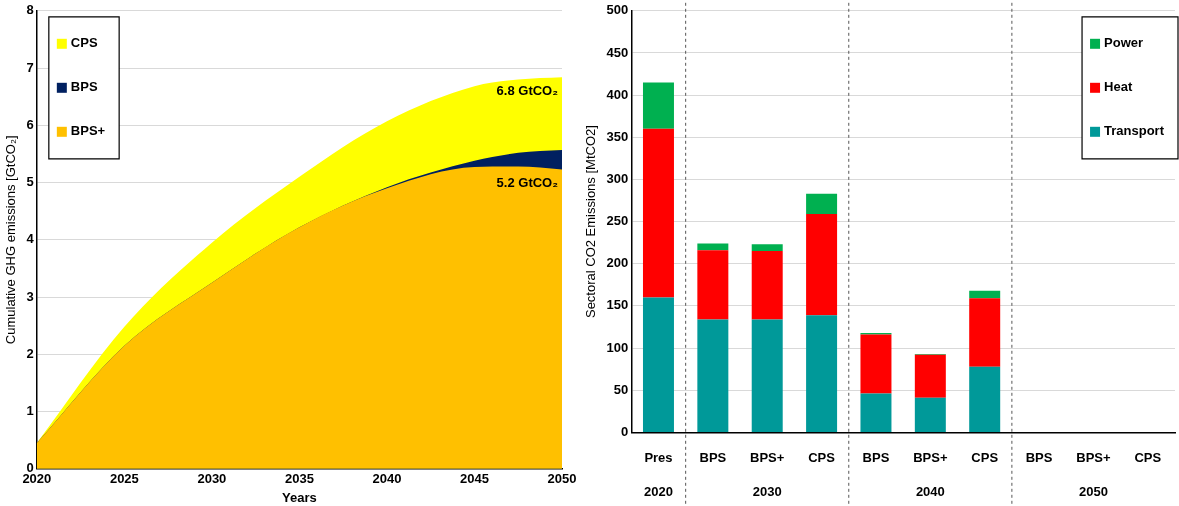 Image resolution: width=1179 pixels, height=506 pixels. Describe the element at coordinates (30, 10) in the screenshot. I see `y-tick-label: 8` at that location.